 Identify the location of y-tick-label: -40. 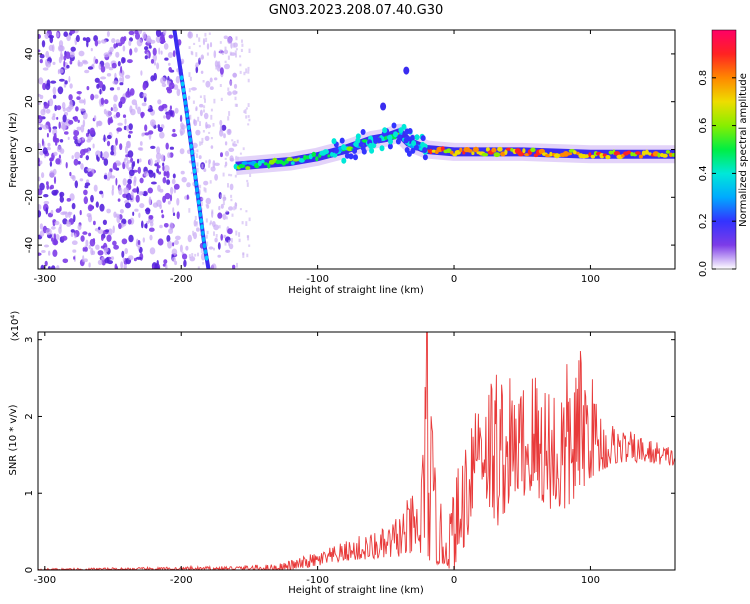
(29, 245).